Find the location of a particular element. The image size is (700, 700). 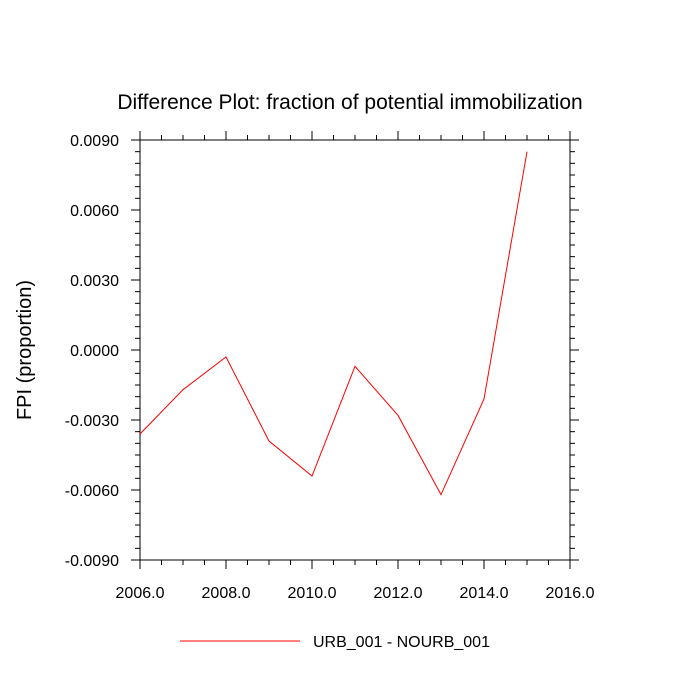

y-tick-label: 0.0000 is located at coordinates (94, 351).